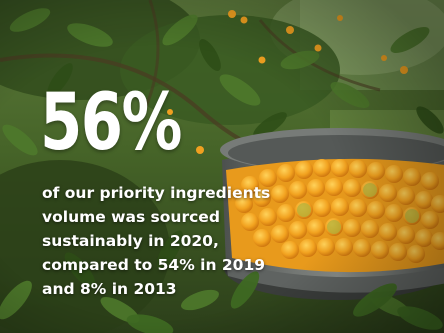 The height and width of the screenshot is (333, 444). I want to click on caption-line: sustainably in 2020,, so click(130, 241).